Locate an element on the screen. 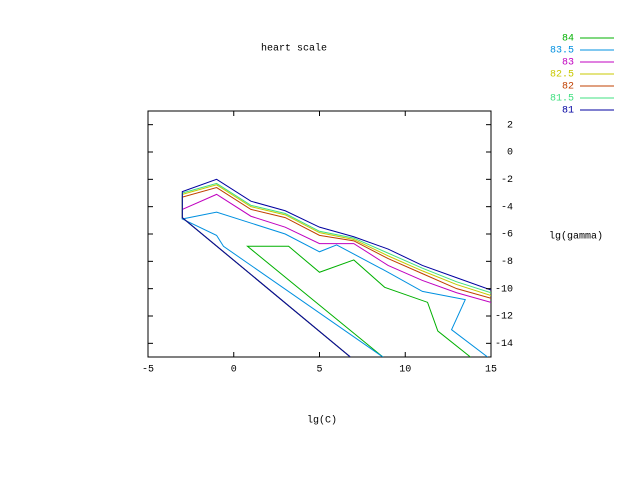 Image resolution: width=640 pixels, height=480 pixels. y-tick-label: -8 is located at coordinates (507, 262).